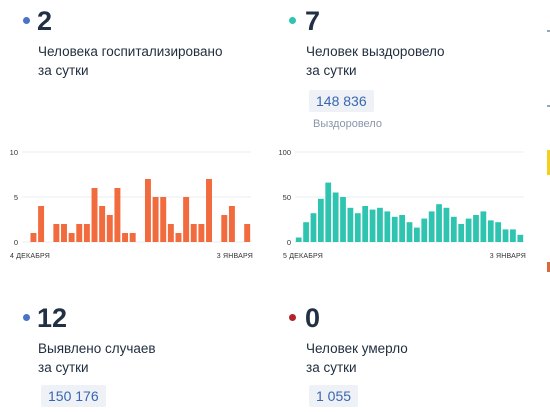 Image resolution: width=550 pixels, height=412 pixels. I want to click on hospitalized-chart: 0 5 10 4 ДЕКАБРЯ 3 ЯНВАРЯ, so click(131, 204).